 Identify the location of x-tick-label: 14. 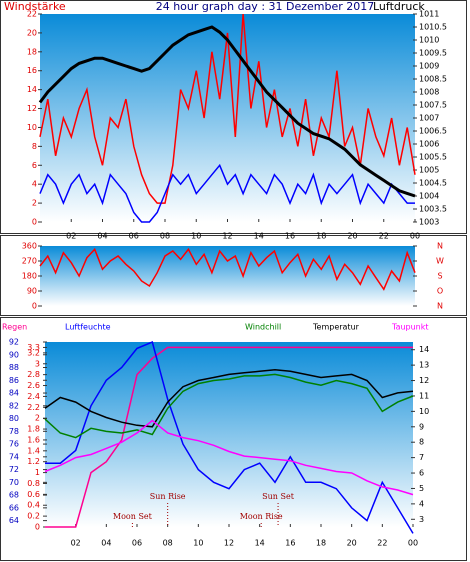
(260, 543).